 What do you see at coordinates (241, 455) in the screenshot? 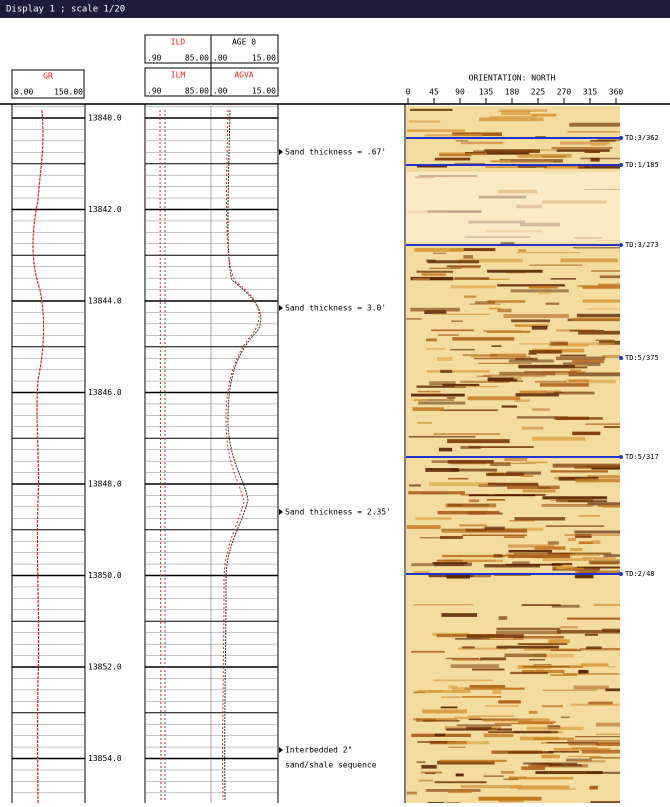
I see `agva-curve` at bounding box center [241, 455].